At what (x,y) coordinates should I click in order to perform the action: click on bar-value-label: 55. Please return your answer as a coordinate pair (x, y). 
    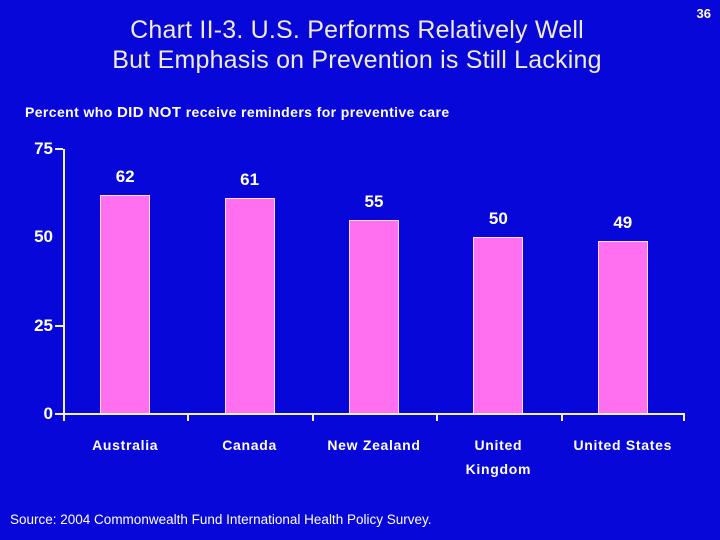
    Looking at the image, I should click on (374, 201).